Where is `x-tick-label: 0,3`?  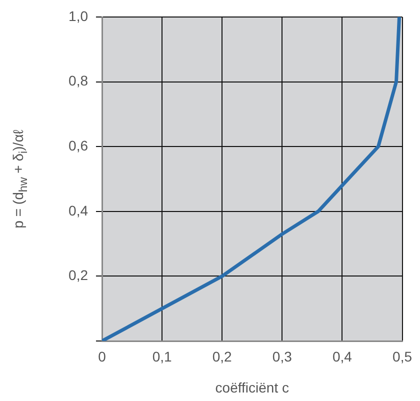
x-tick-label: 0,3 is located at coordinates (282, 356).